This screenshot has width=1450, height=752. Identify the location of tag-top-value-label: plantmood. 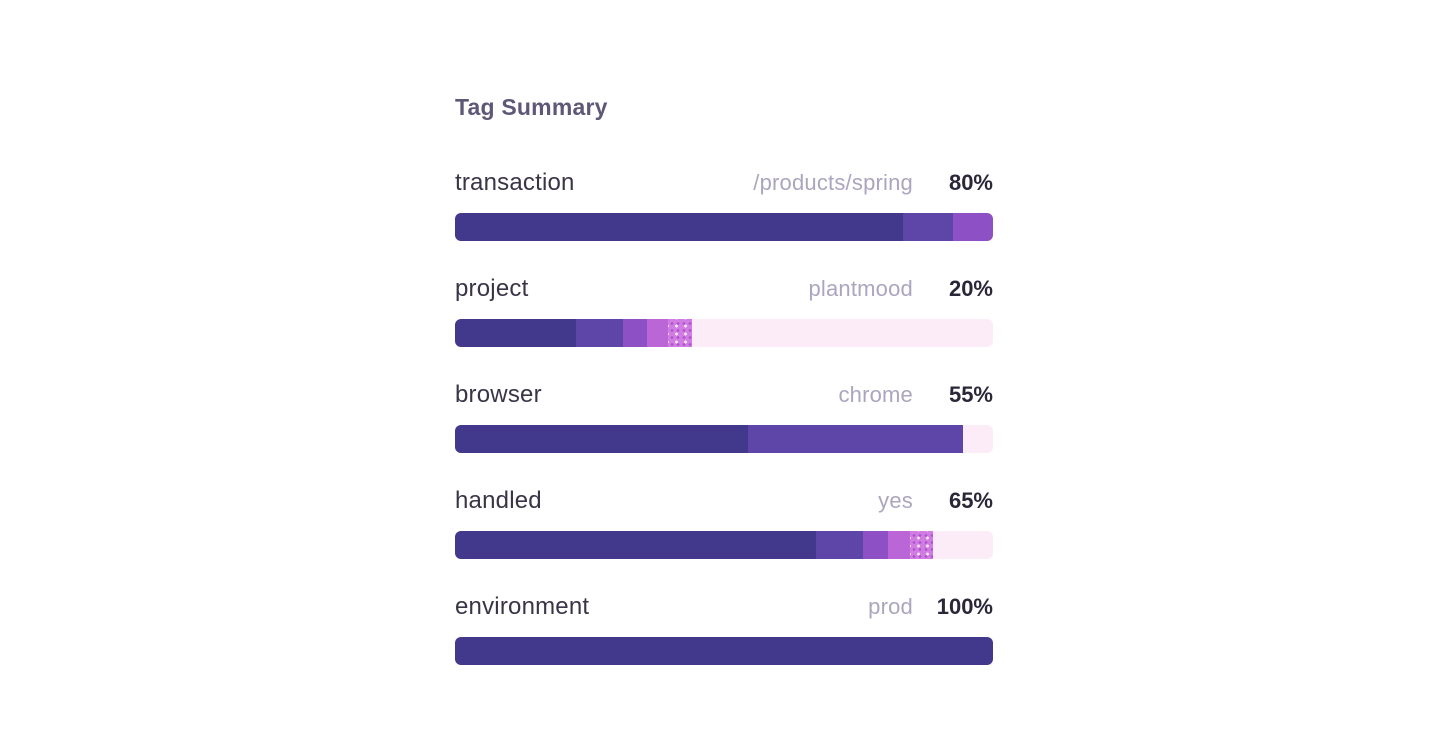
(860, 288).